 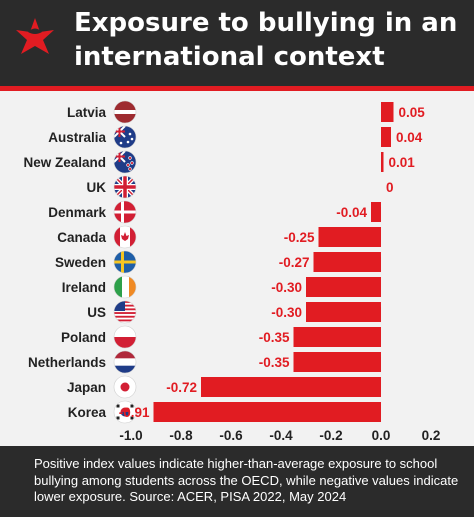 I want to click on category-label: Latvia, so click(x=87, y=112).